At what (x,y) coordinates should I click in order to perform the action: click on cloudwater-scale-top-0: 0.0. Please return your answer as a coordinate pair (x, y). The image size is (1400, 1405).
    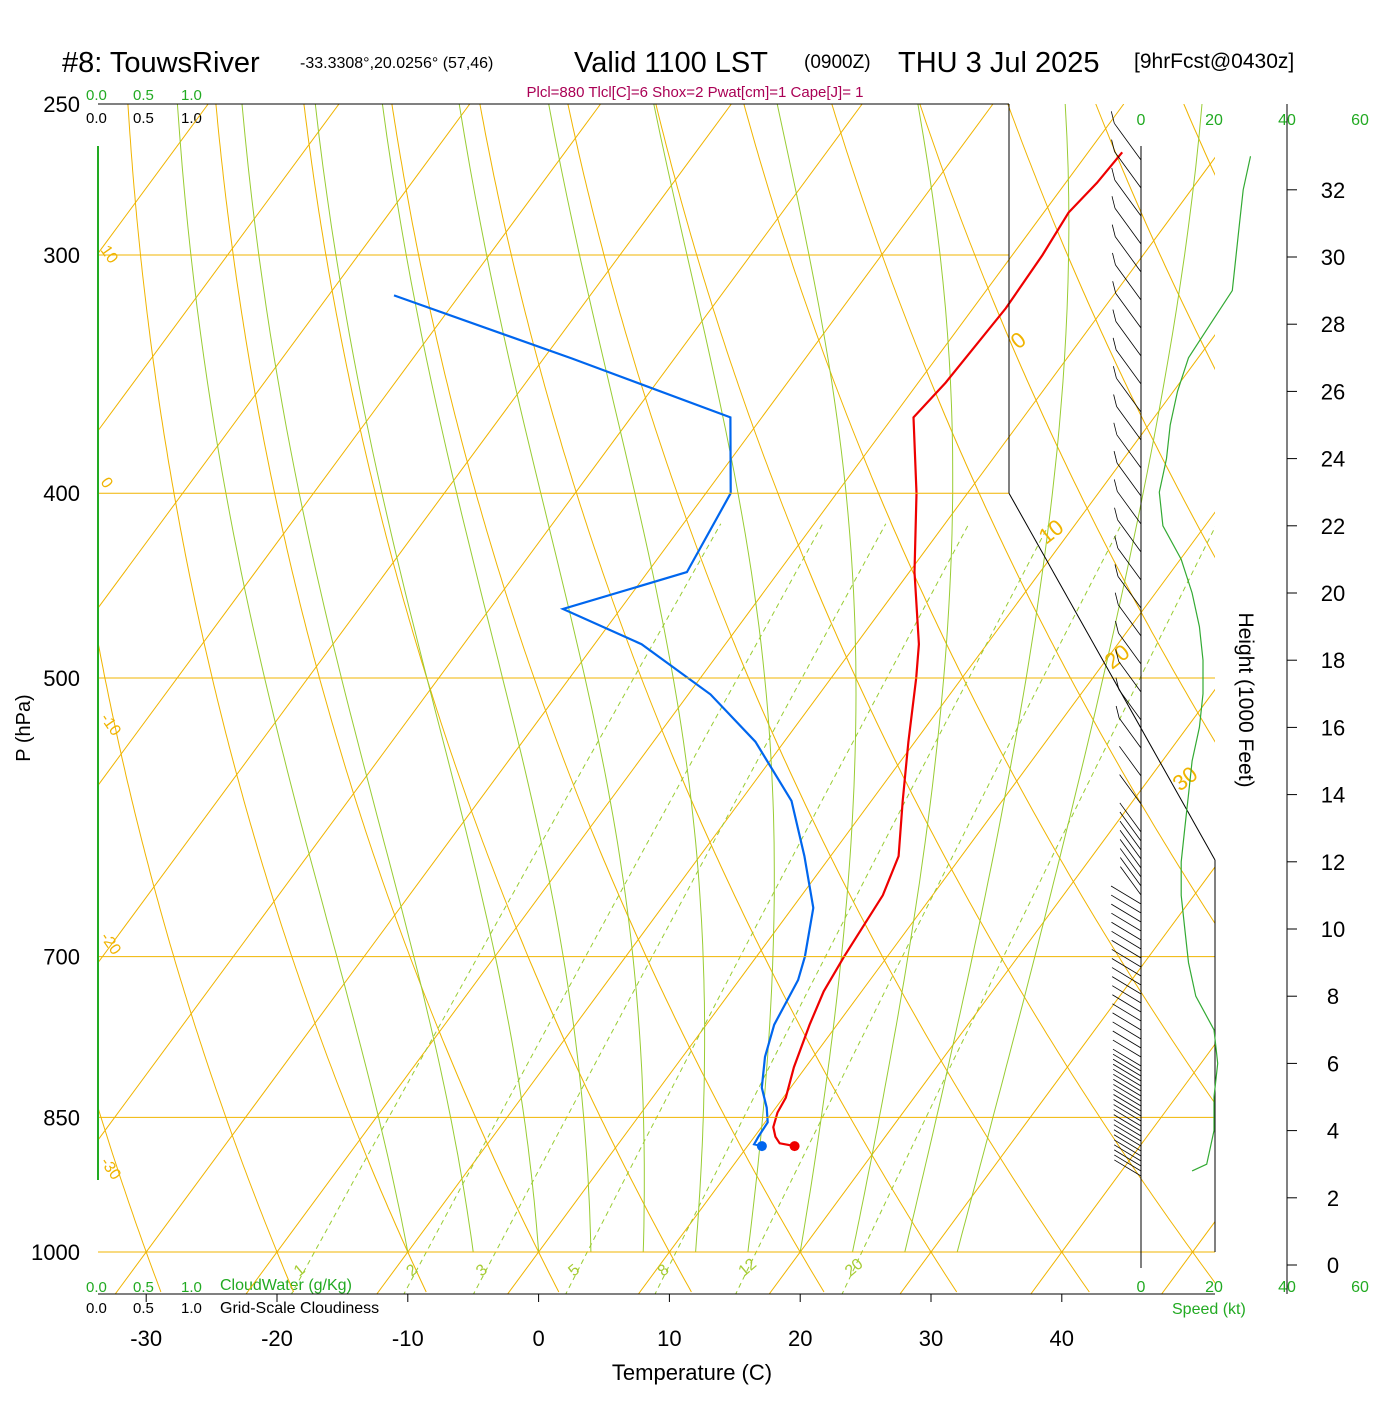
    Looking at the image, I should click on (96, 95).